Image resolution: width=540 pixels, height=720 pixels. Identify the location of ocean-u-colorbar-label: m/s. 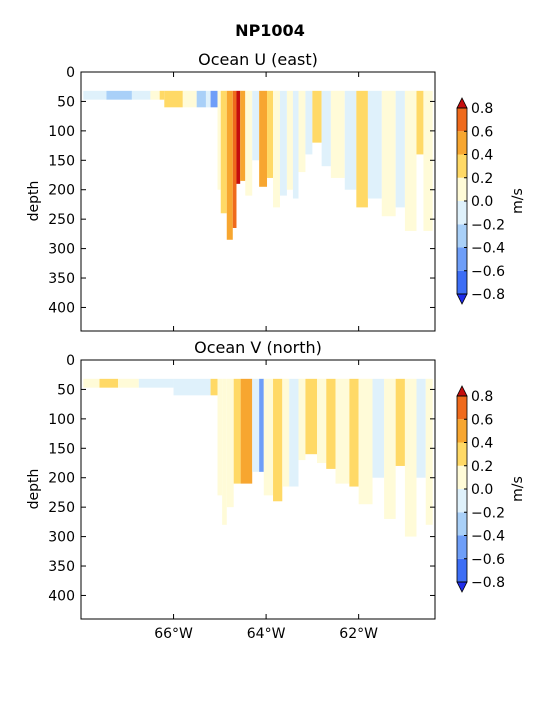
(518, 201).